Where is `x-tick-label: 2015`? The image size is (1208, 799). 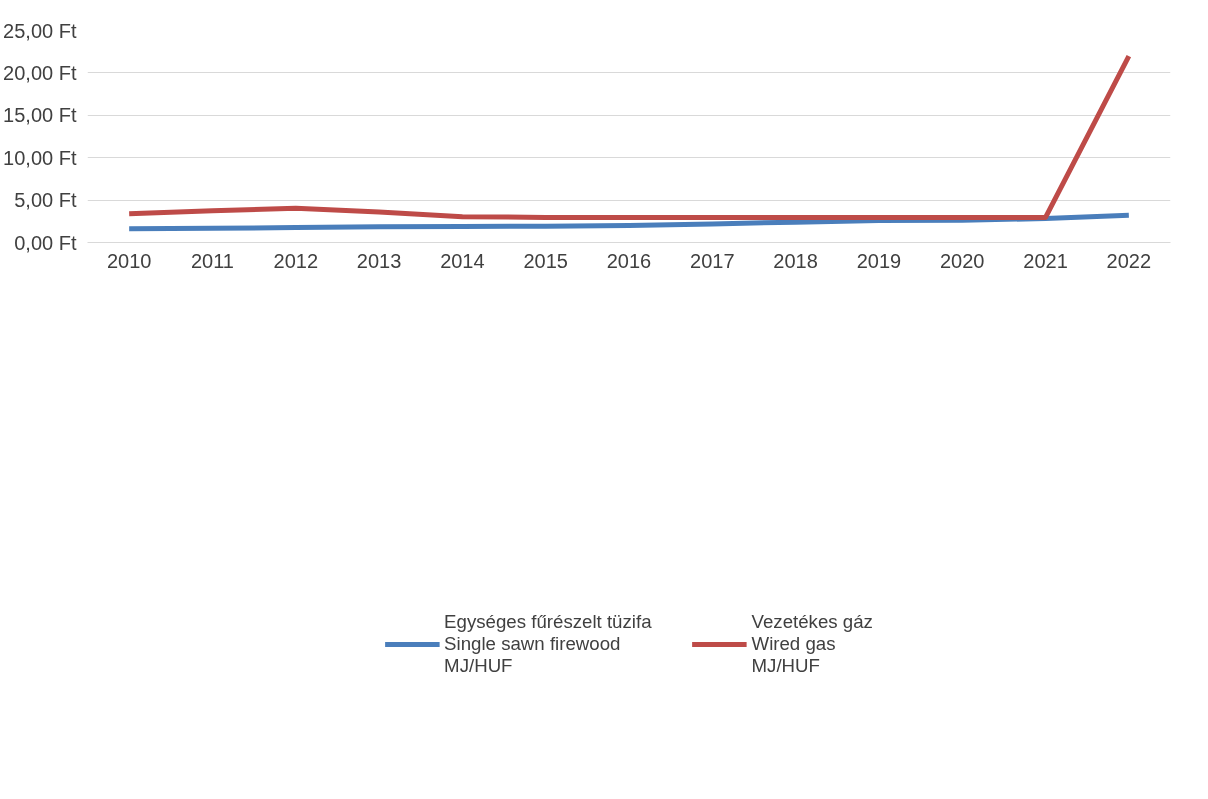 x-tick-label: 2015 is located at coordinates (545, 260).